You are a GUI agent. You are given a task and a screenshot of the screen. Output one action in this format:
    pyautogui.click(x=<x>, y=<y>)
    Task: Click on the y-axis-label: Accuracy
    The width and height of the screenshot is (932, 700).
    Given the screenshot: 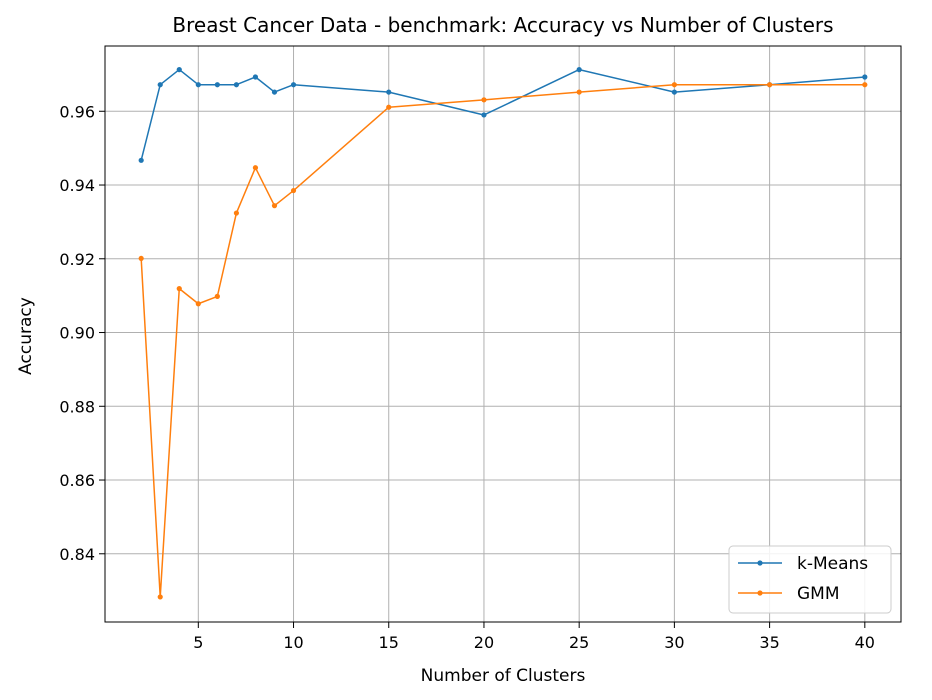 What is the action you would take?
    pyautogui.click(x=26, y=336)
    